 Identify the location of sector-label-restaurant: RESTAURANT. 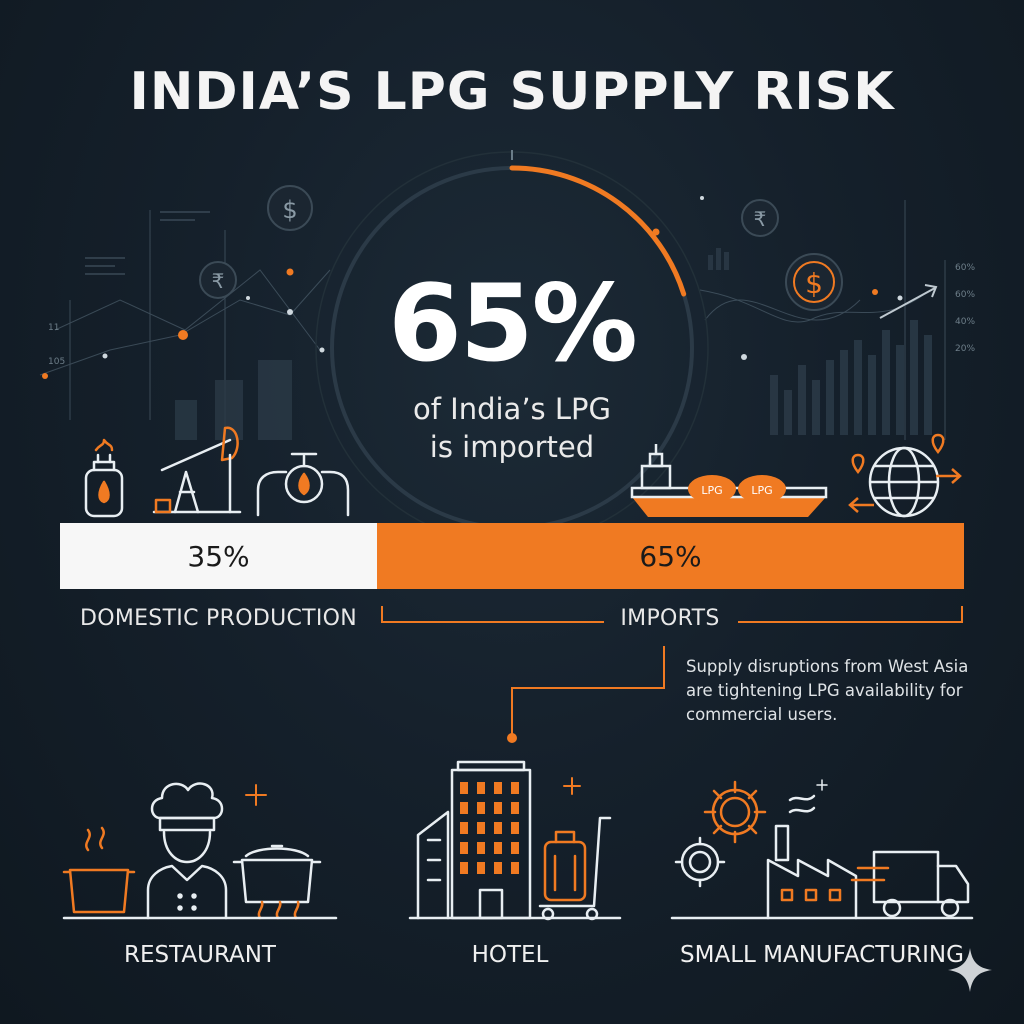
(200, 955).